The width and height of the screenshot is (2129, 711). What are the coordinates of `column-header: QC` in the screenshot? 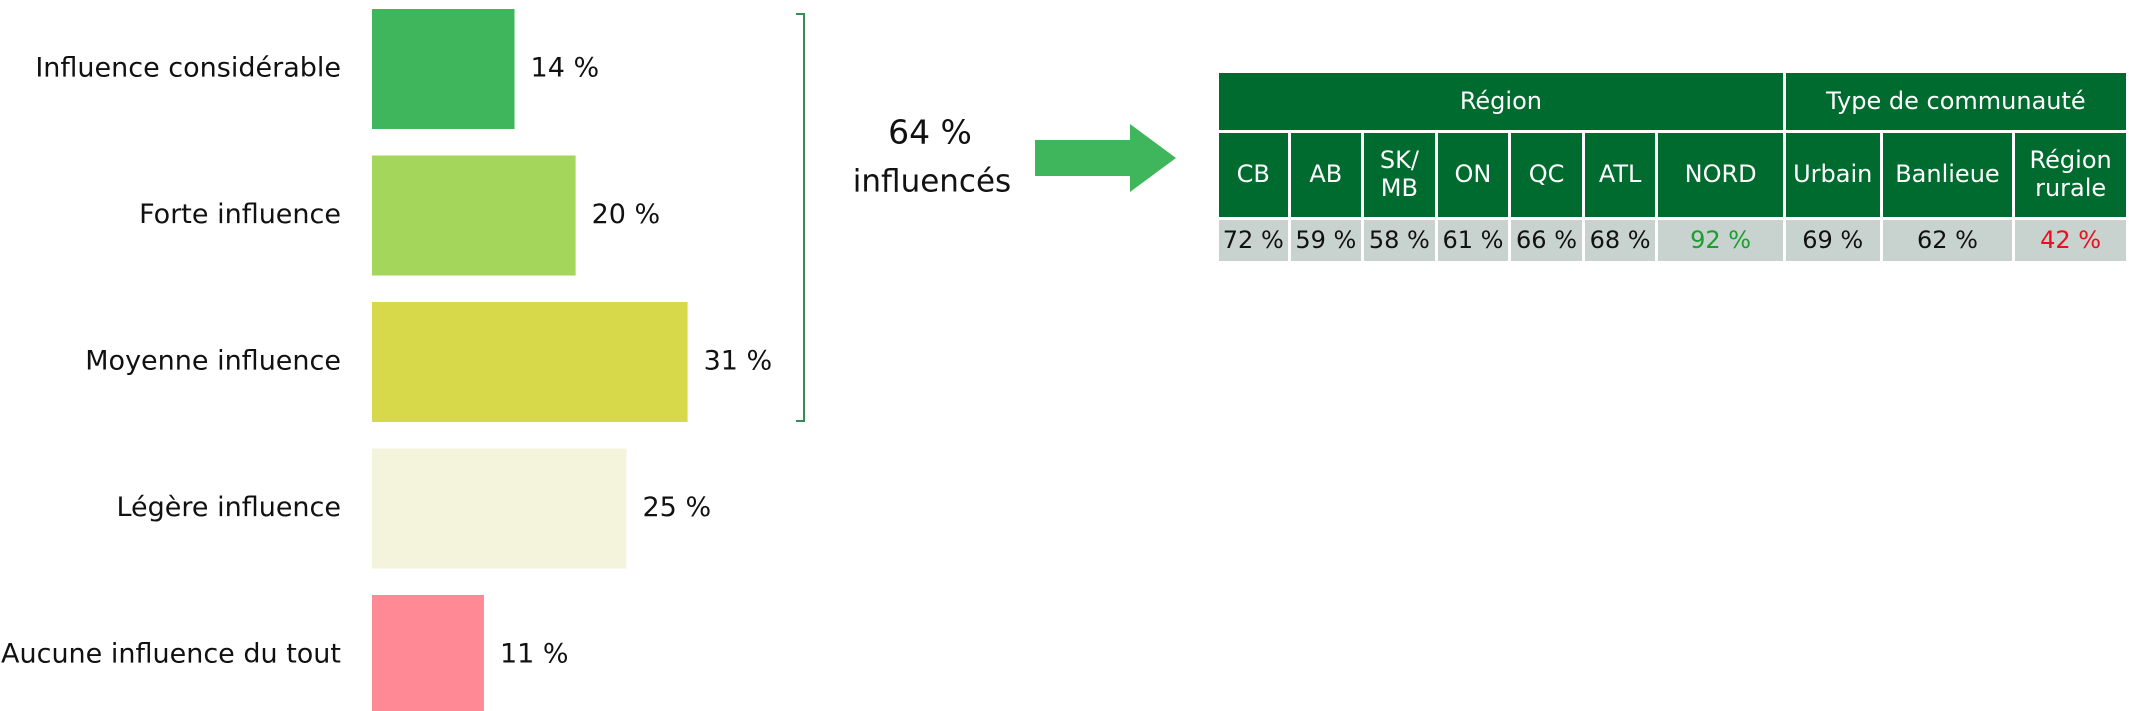 It's located at (1546, 175).